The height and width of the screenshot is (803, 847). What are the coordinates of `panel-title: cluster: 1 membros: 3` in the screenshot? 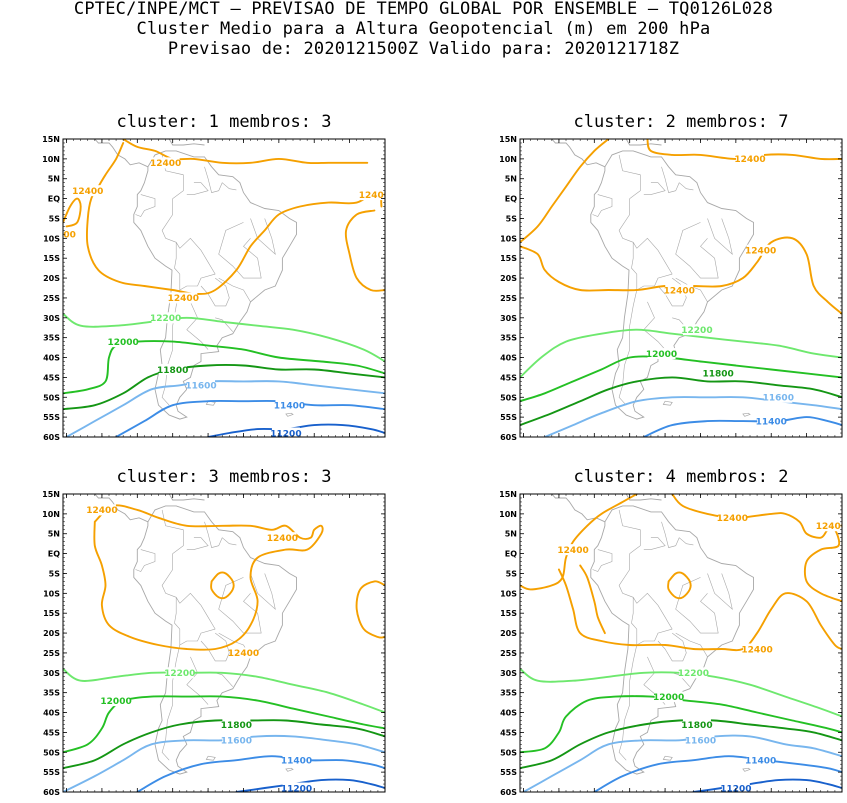 It's located at (224, 122).